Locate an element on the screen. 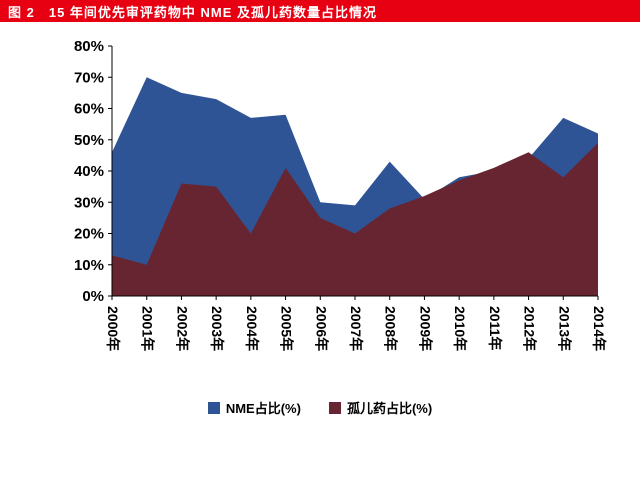  svg-text: 30% is located at coordinates (89, 202).